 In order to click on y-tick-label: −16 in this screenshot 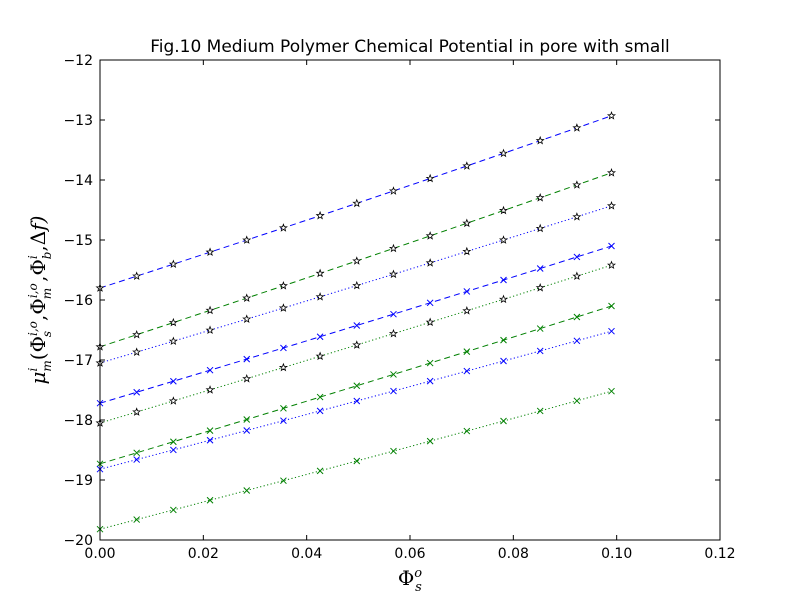, I will do `click(78, 301)`.